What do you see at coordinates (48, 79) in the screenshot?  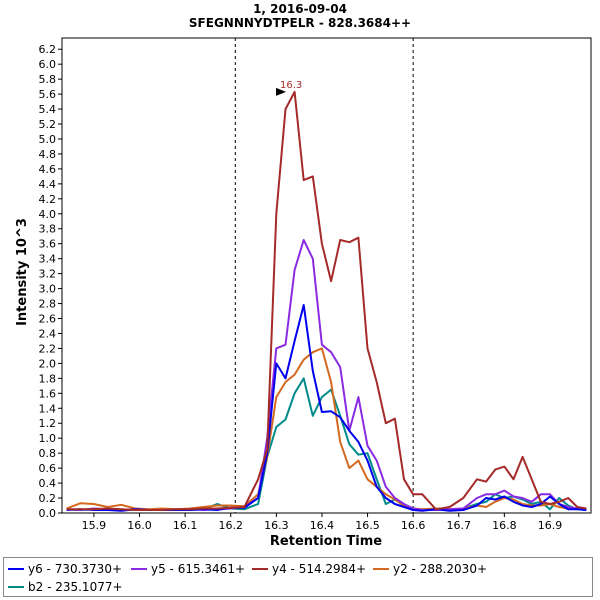 I see `y-tick-label: 5.8` at bounding box center [48, 79].